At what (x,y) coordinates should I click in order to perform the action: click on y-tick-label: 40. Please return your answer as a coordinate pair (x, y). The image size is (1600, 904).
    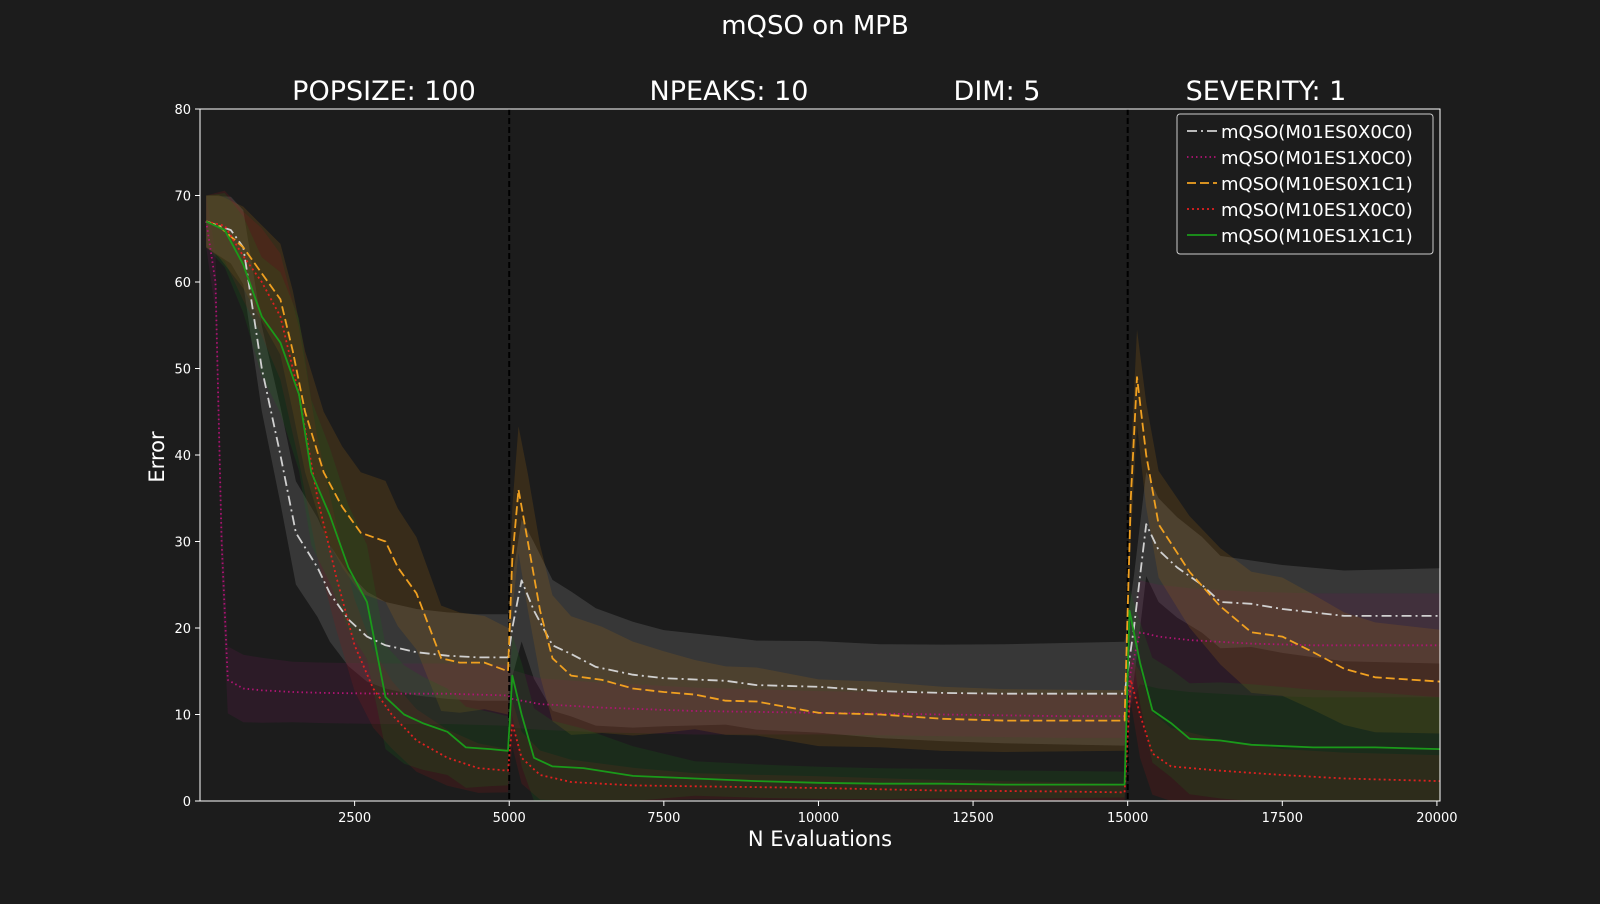
    Looking at the image, I should click on (182, 456).